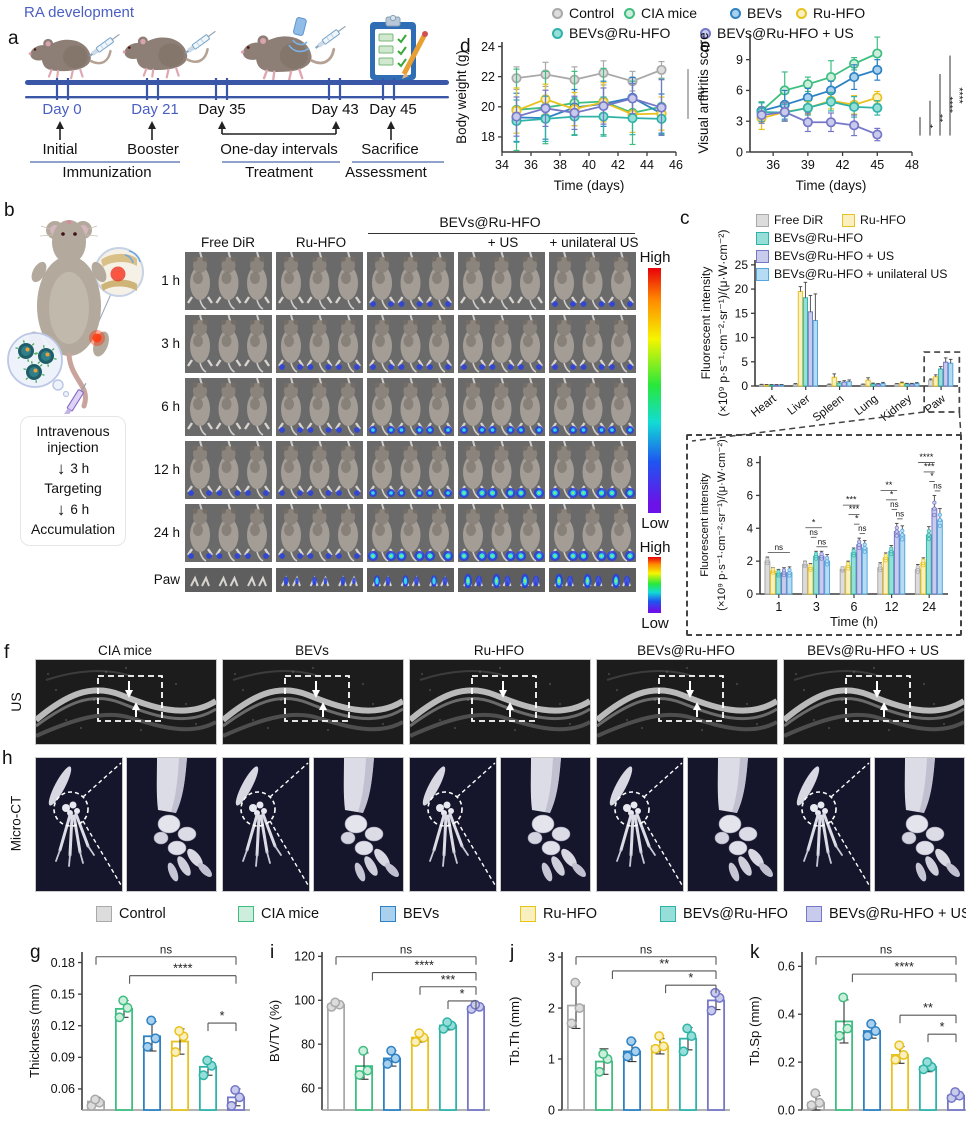 Image resolution: width=966 pixels, height=1125 pixels. Describe the element at coordinates (514, 1031) in the screenshot. I see `svg-text: Tb.Th (mm)` at that location.